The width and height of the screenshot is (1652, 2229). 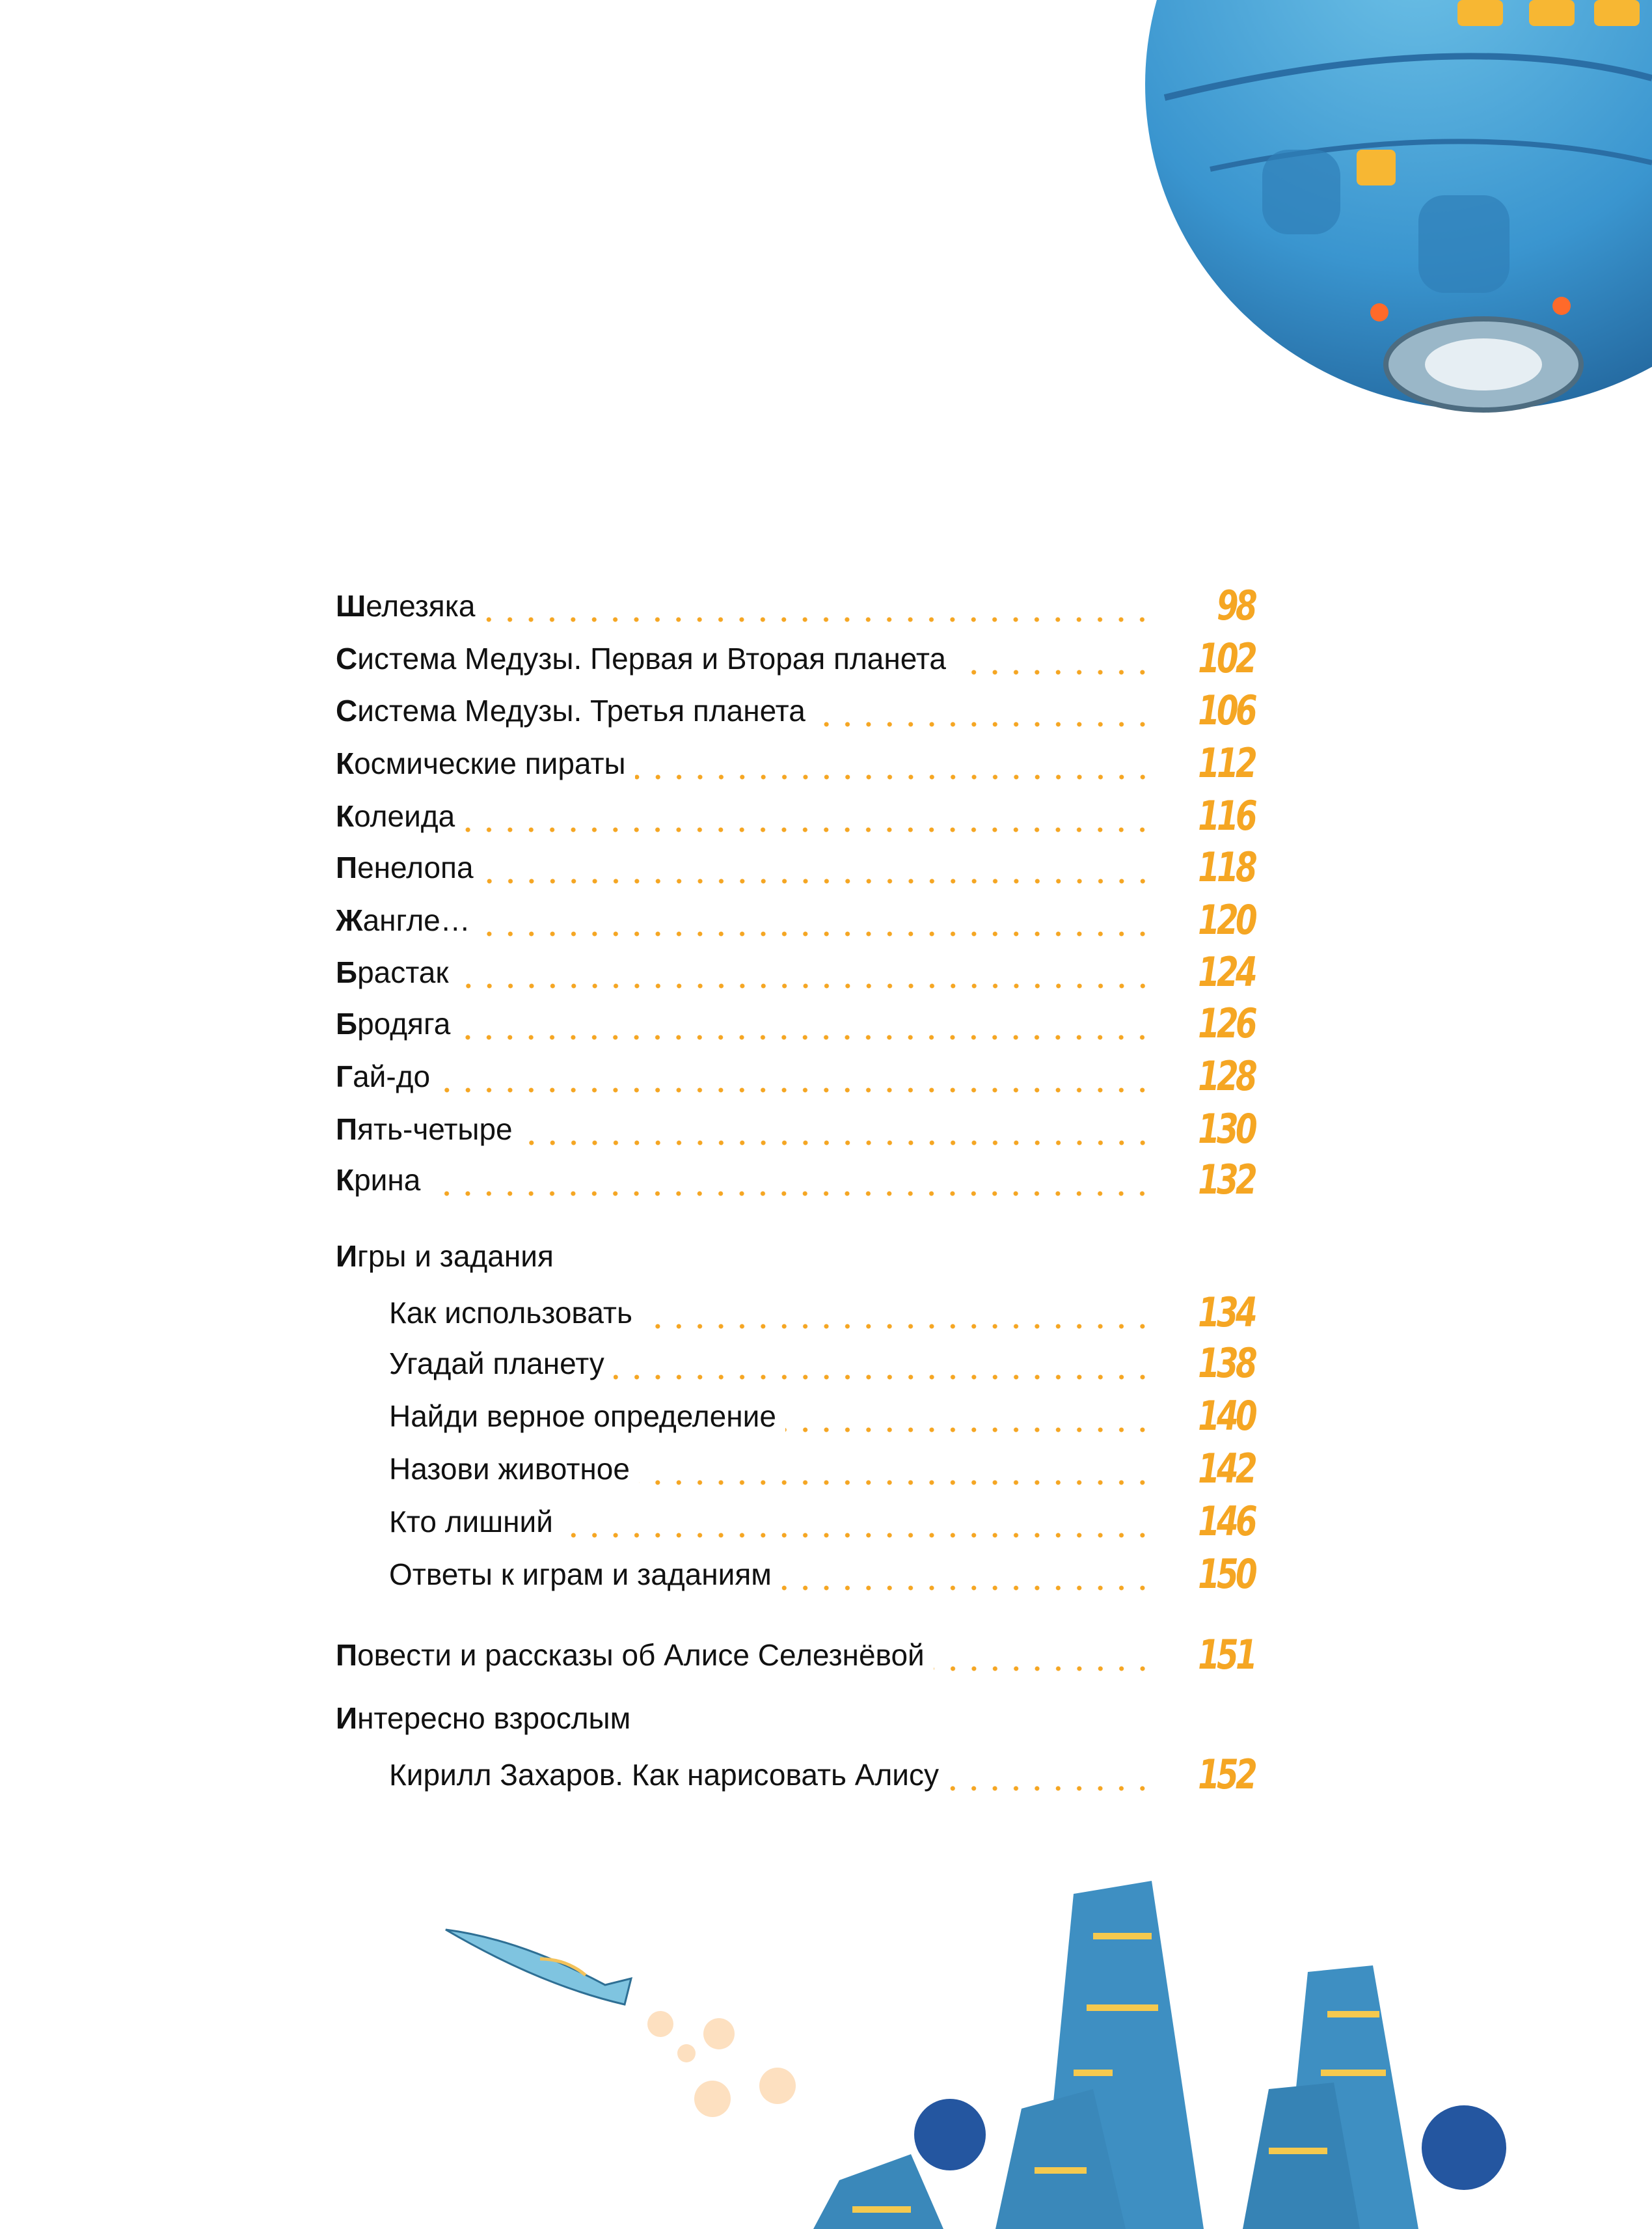 I want to click on toc-entry-title: Система Медузы. Третья планета, so click(x=571, y=711).